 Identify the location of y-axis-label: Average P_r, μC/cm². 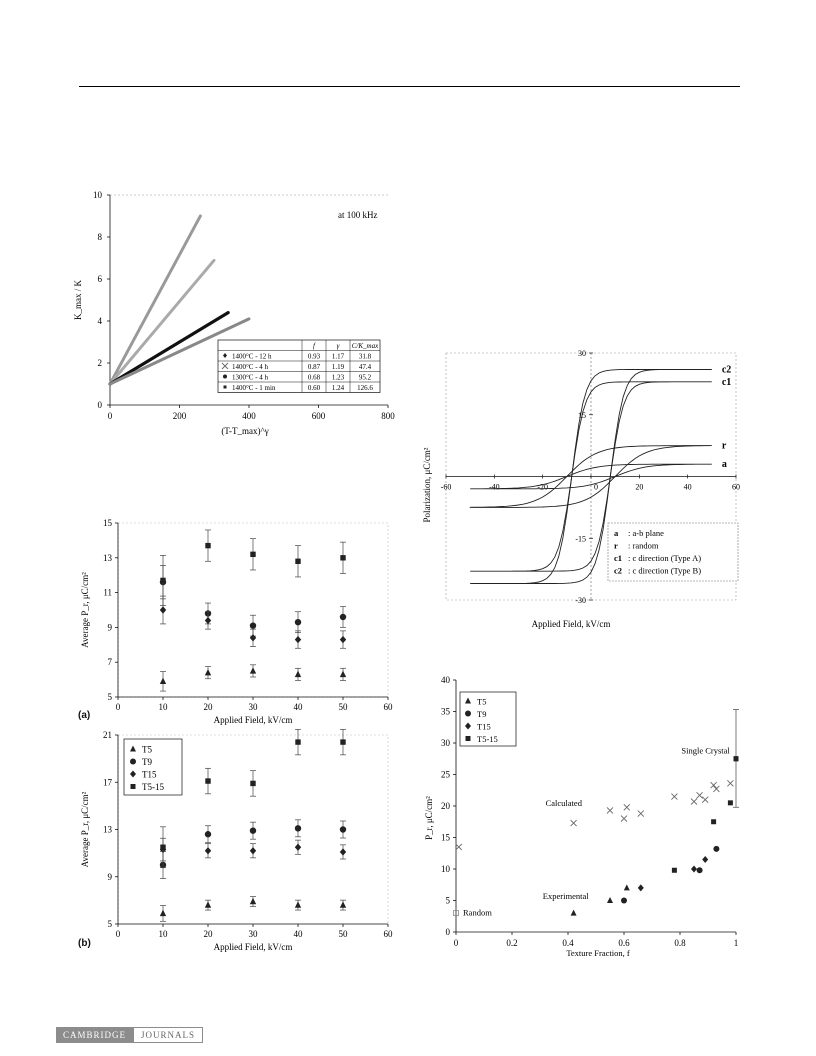
(85, 829).